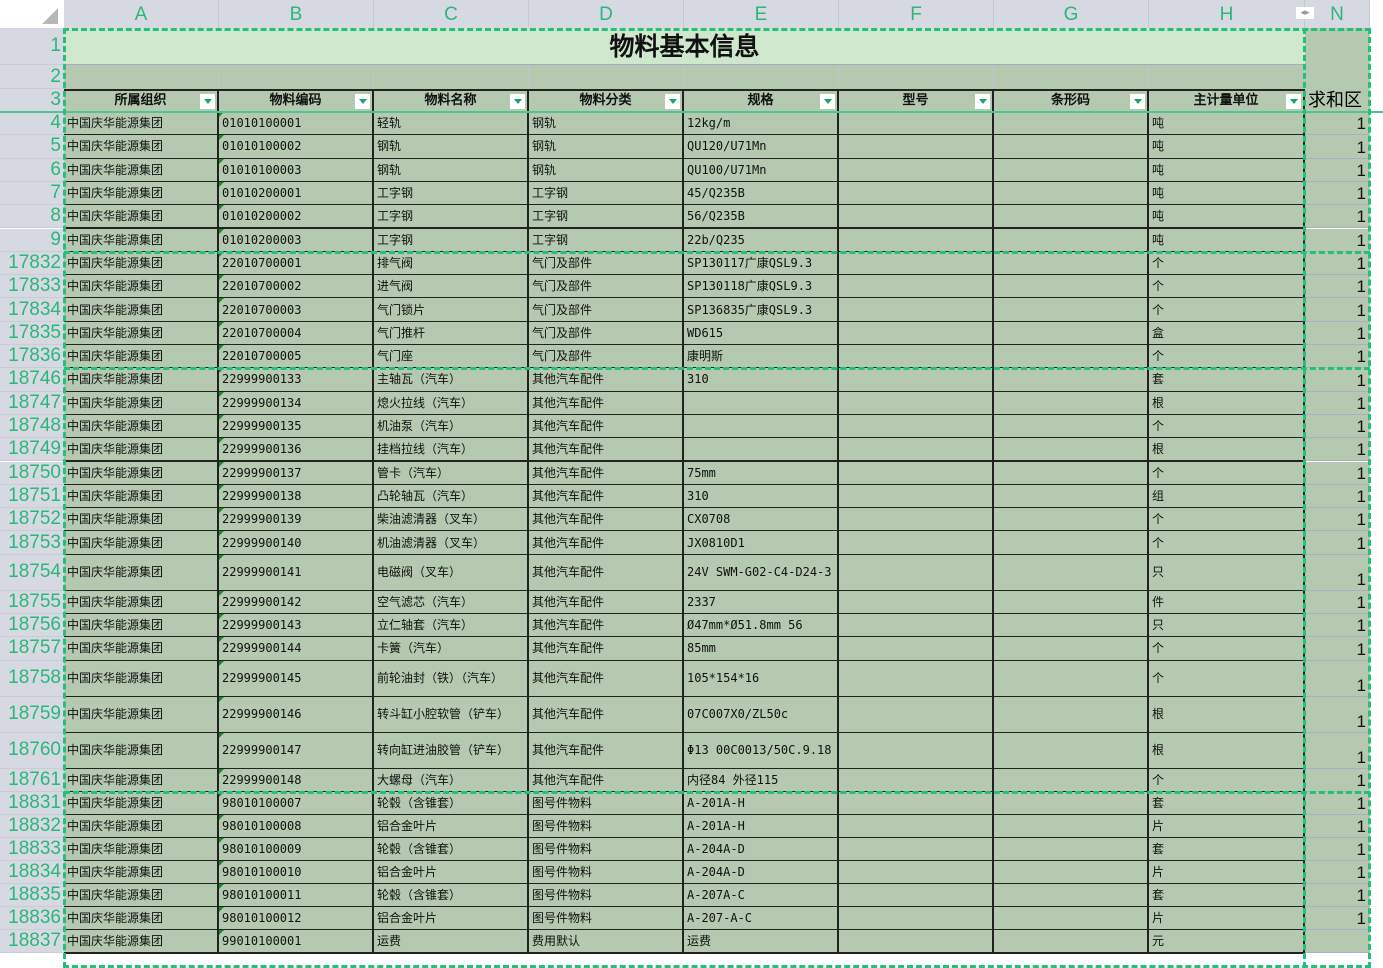 This screenshot has width=1383, height=968. Describe the element at coordinates (451, 679) in the screenshot. I see `cell-name: 前轮油封（铁）（汽车）` at that location.